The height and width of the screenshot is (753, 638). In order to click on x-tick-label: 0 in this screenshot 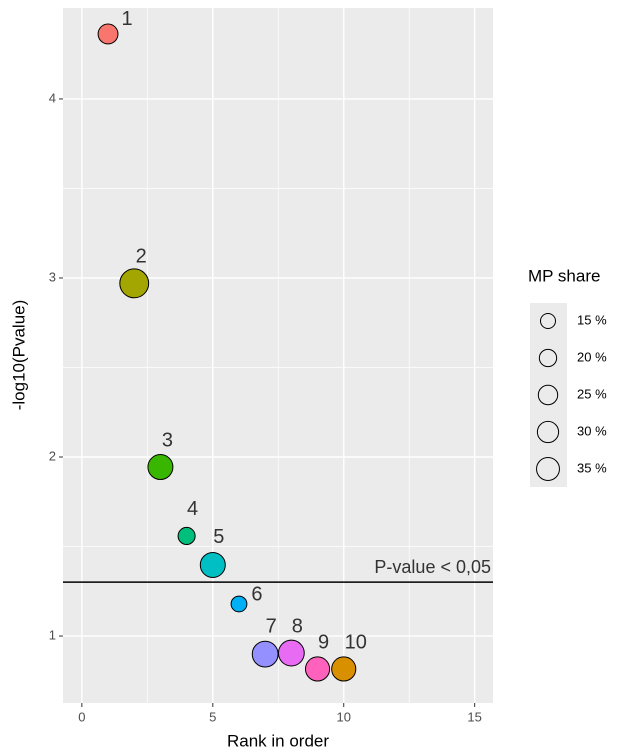, I will do `click(81, 716)`.